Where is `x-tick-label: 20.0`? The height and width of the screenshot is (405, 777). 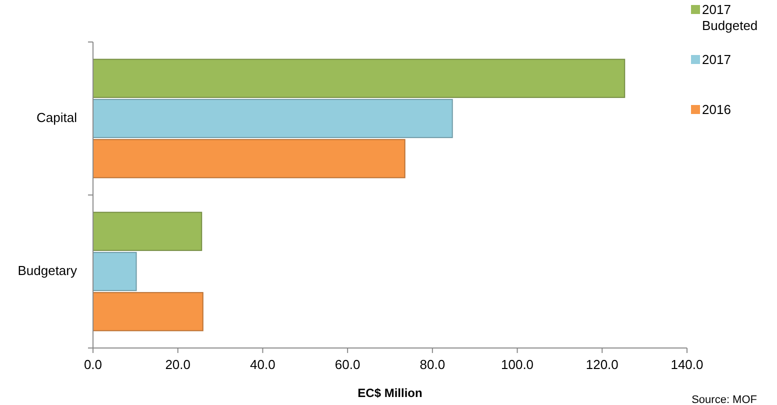
x-tick-label: 20.0 is located at coordinates (178, 364).